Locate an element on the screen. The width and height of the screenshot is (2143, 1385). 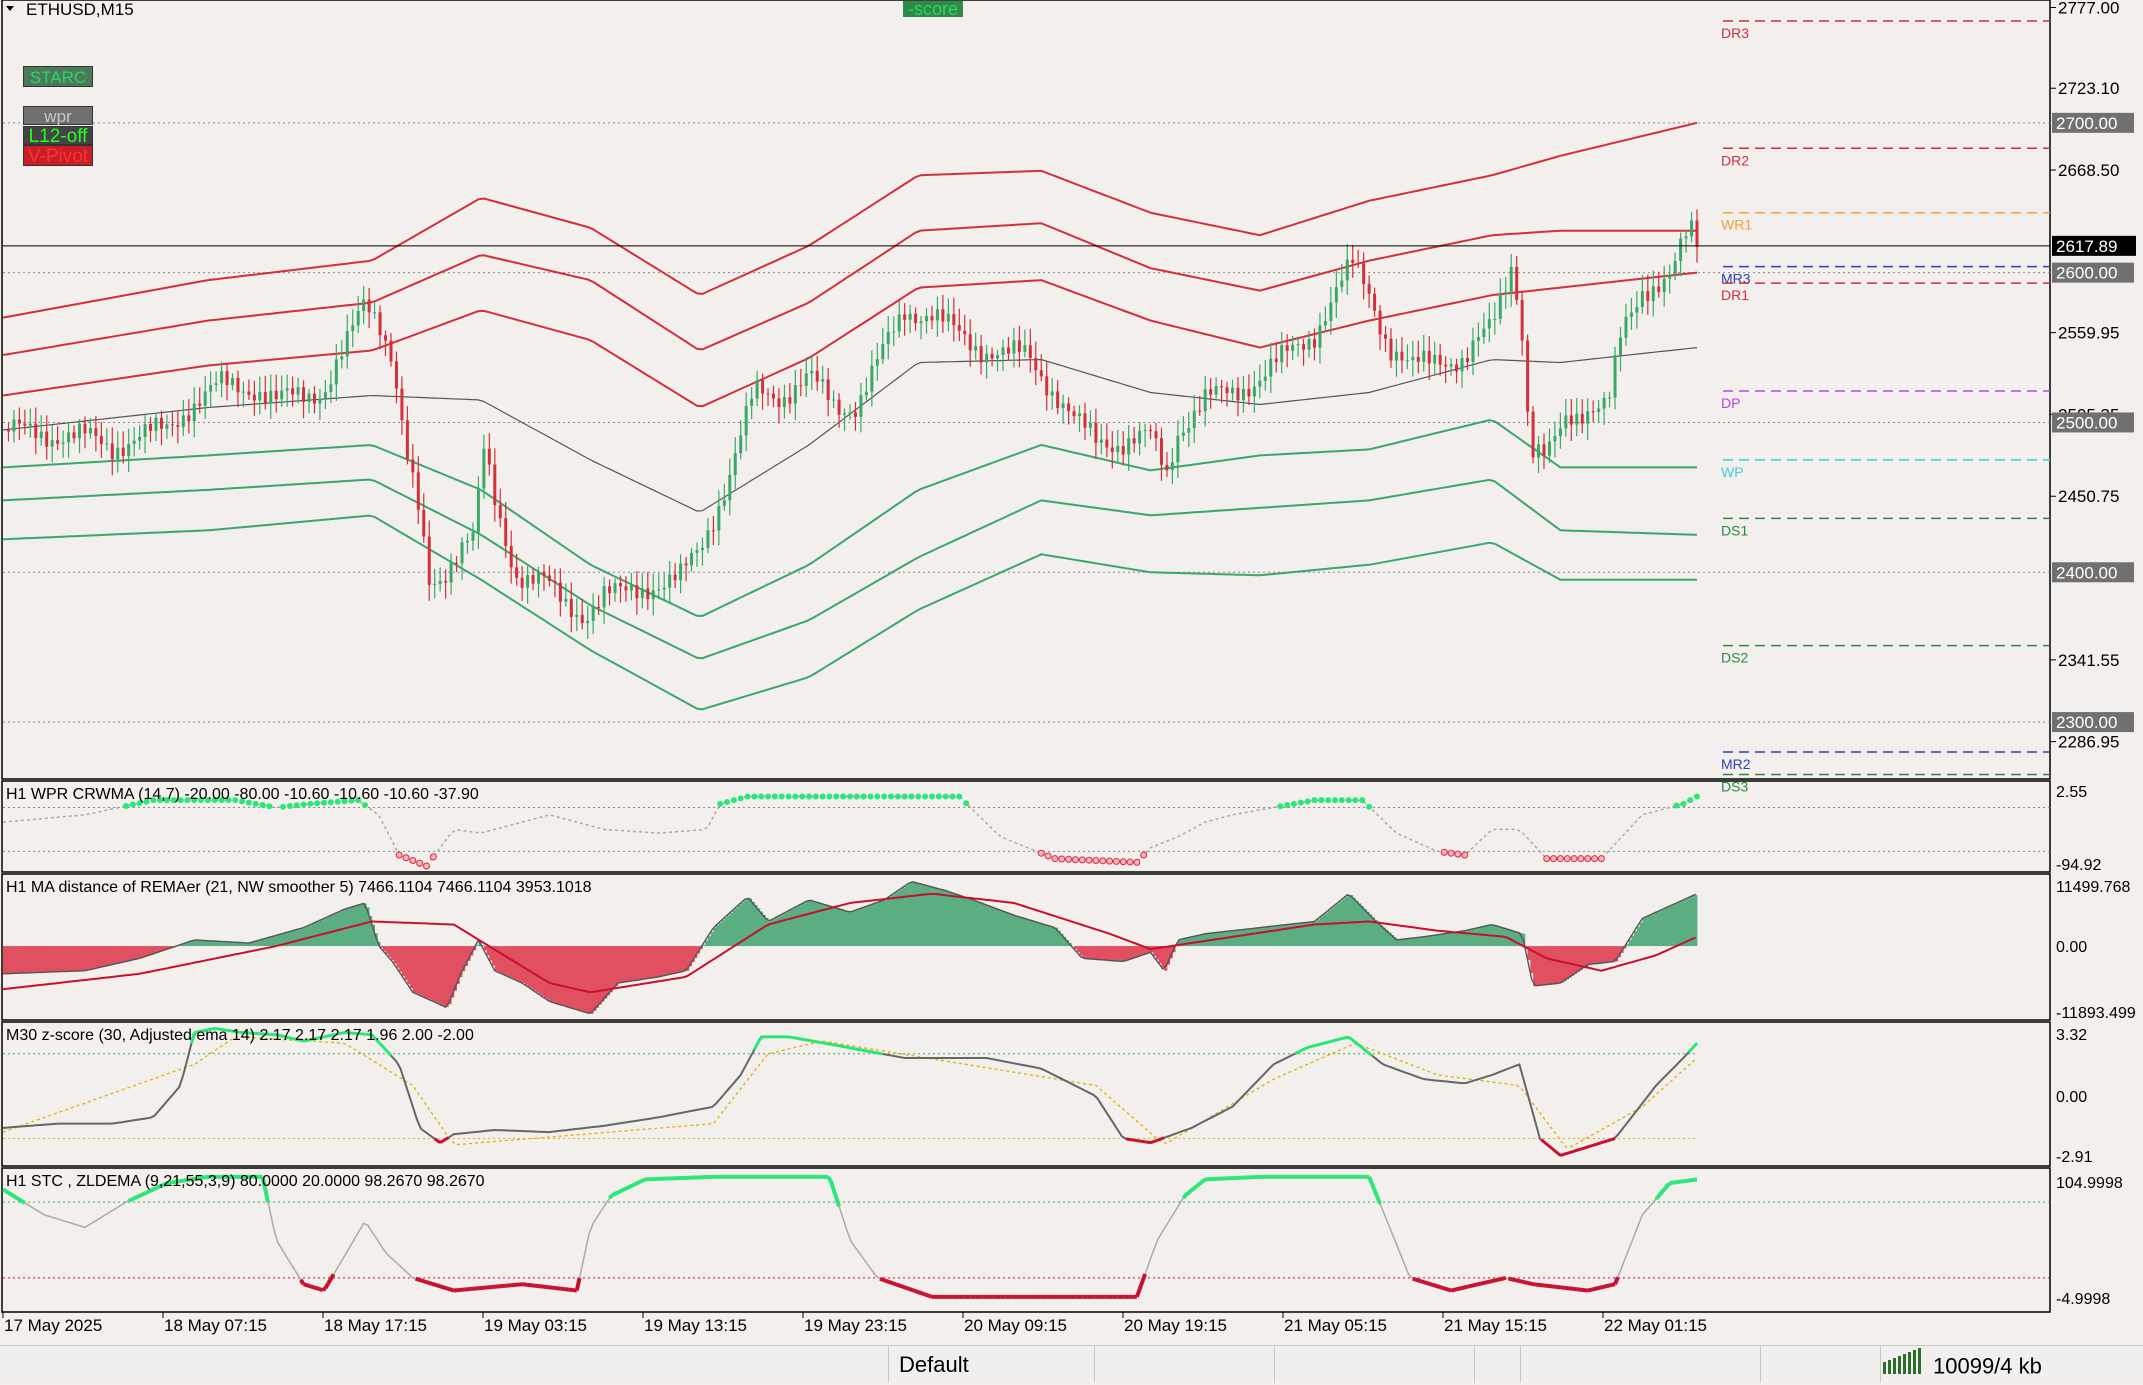
connection-status: 10099/4 kb is located at coordinates (2011, 1364).